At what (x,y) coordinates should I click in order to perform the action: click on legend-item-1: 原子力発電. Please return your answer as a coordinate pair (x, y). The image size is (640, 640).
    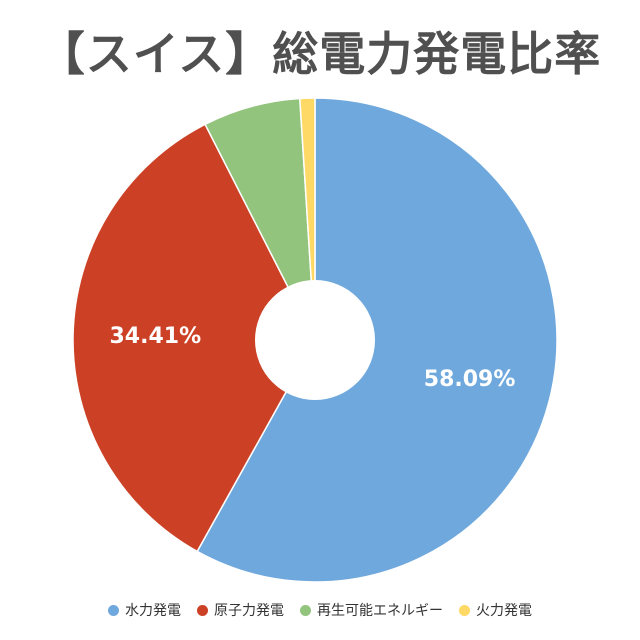
    Looking at the image, I should click on (240, 610).